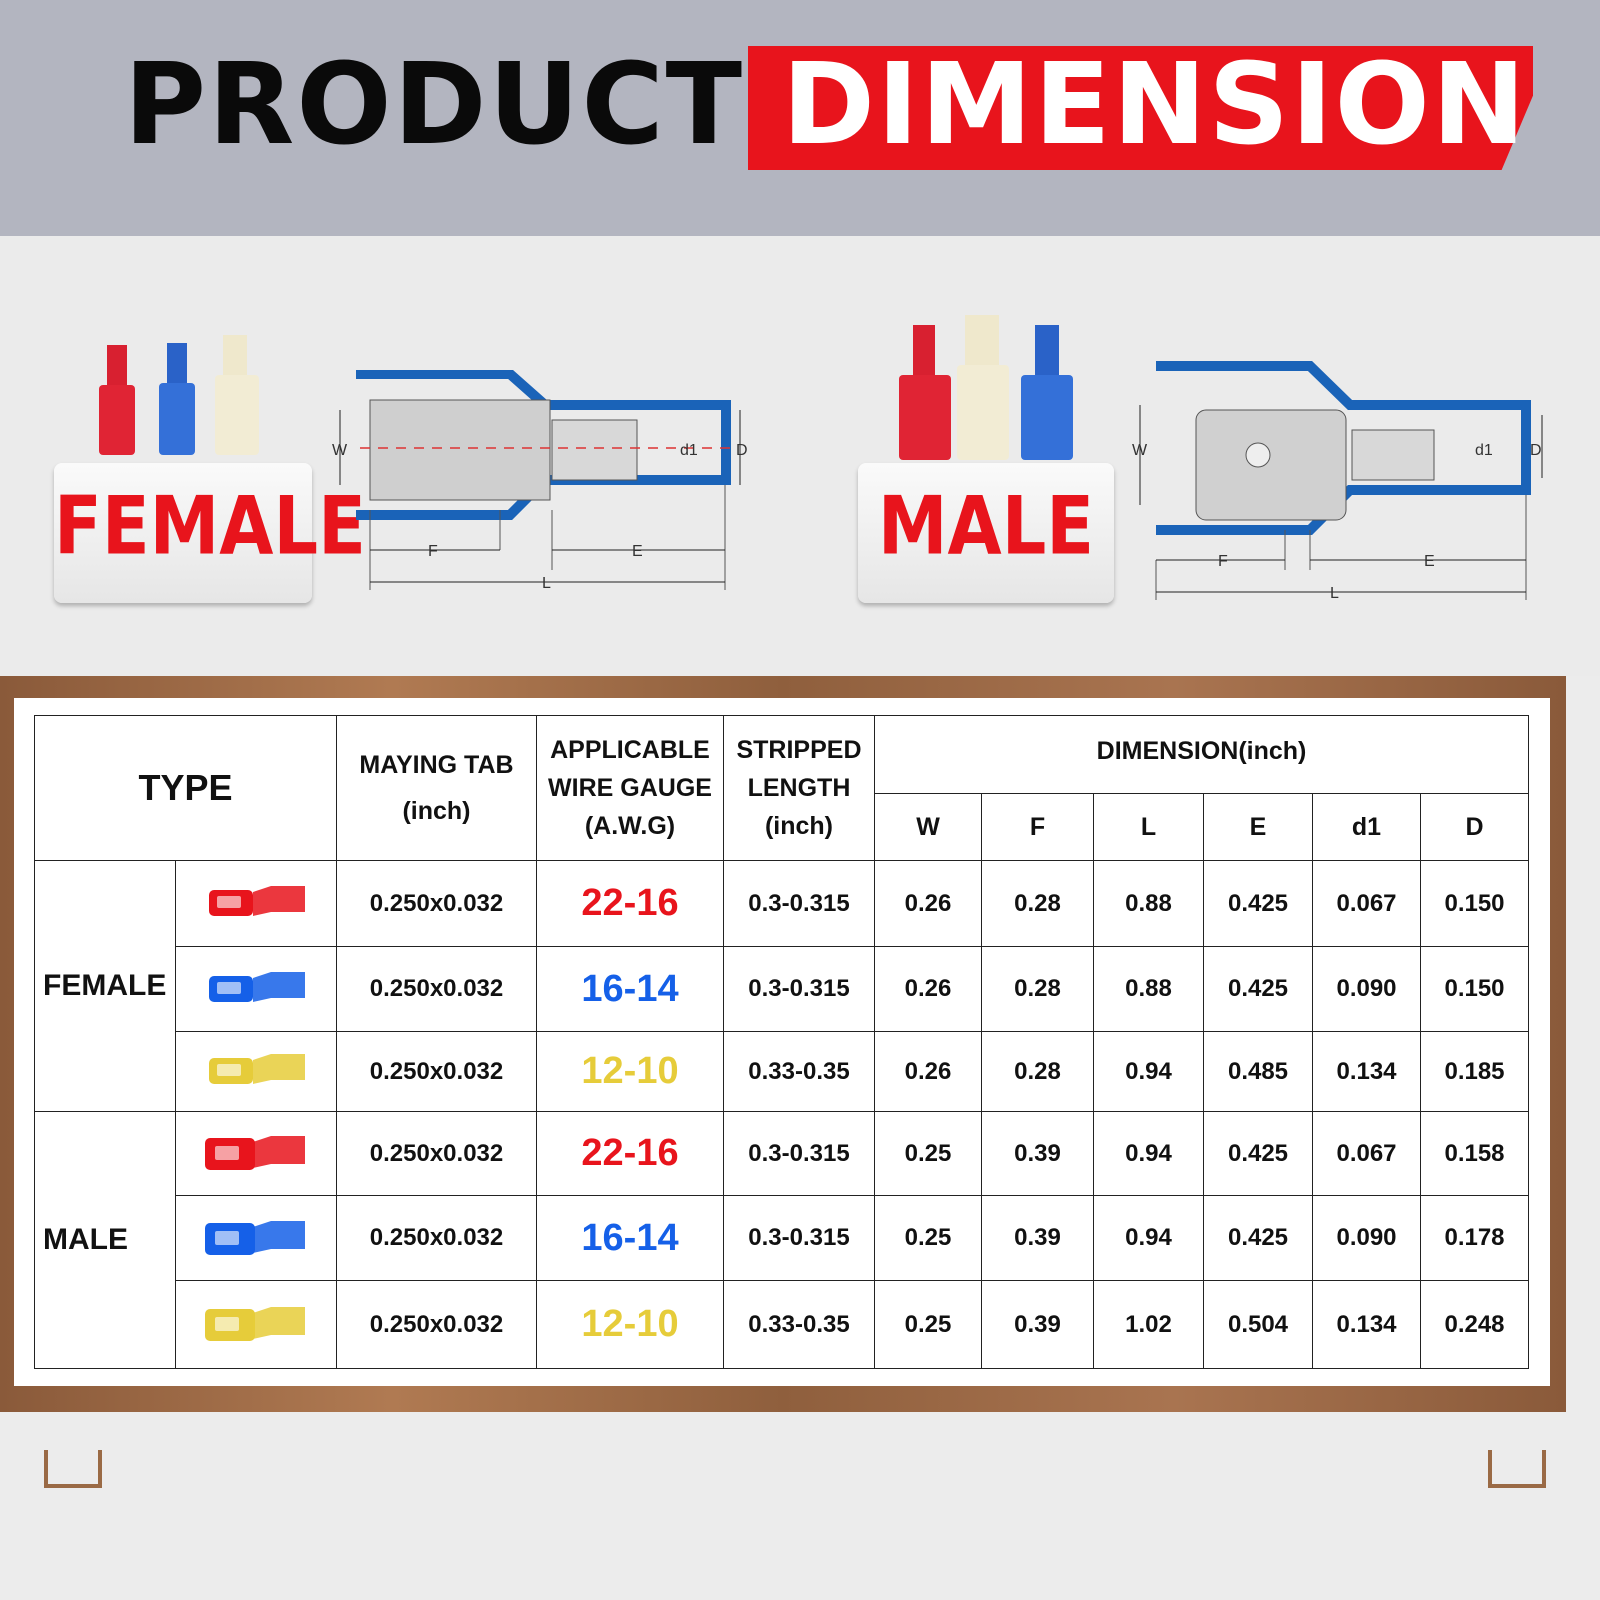 The width and height of the screenshot is (1600, 1600). I want to click on dim-d1: 0.067, so click(1366, 903).